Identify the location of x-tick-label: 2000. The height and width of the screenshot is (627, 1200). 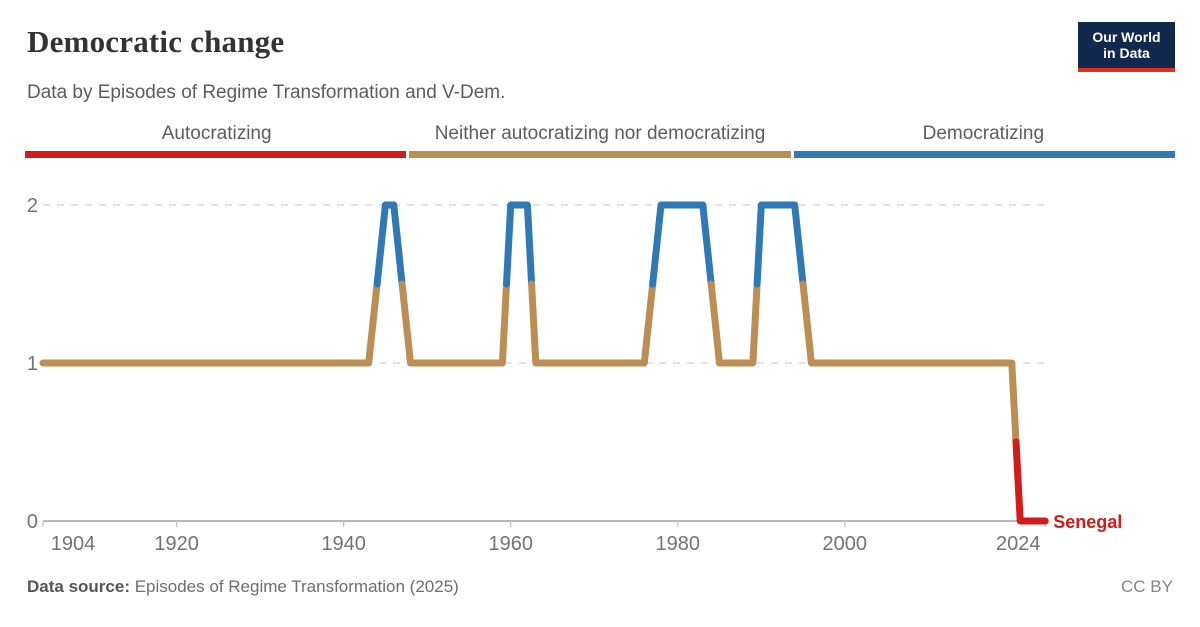
(845, 544).